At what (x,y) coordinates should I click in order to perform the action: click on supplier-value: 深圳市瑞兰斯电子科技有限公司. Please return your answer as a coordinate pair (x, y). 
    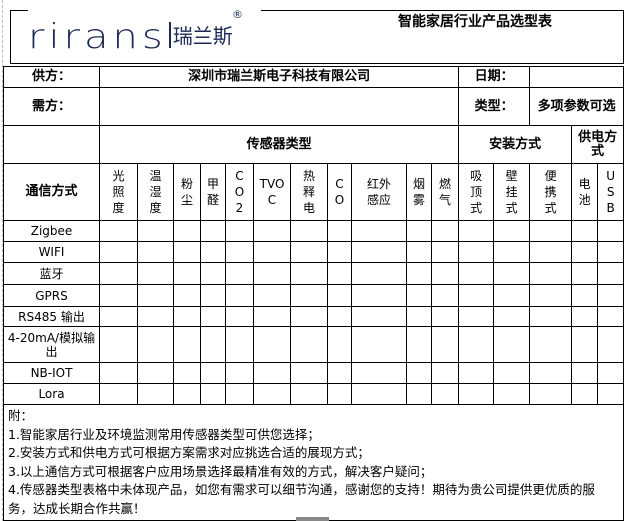
    Looking at the image, I should click on (279, 77).